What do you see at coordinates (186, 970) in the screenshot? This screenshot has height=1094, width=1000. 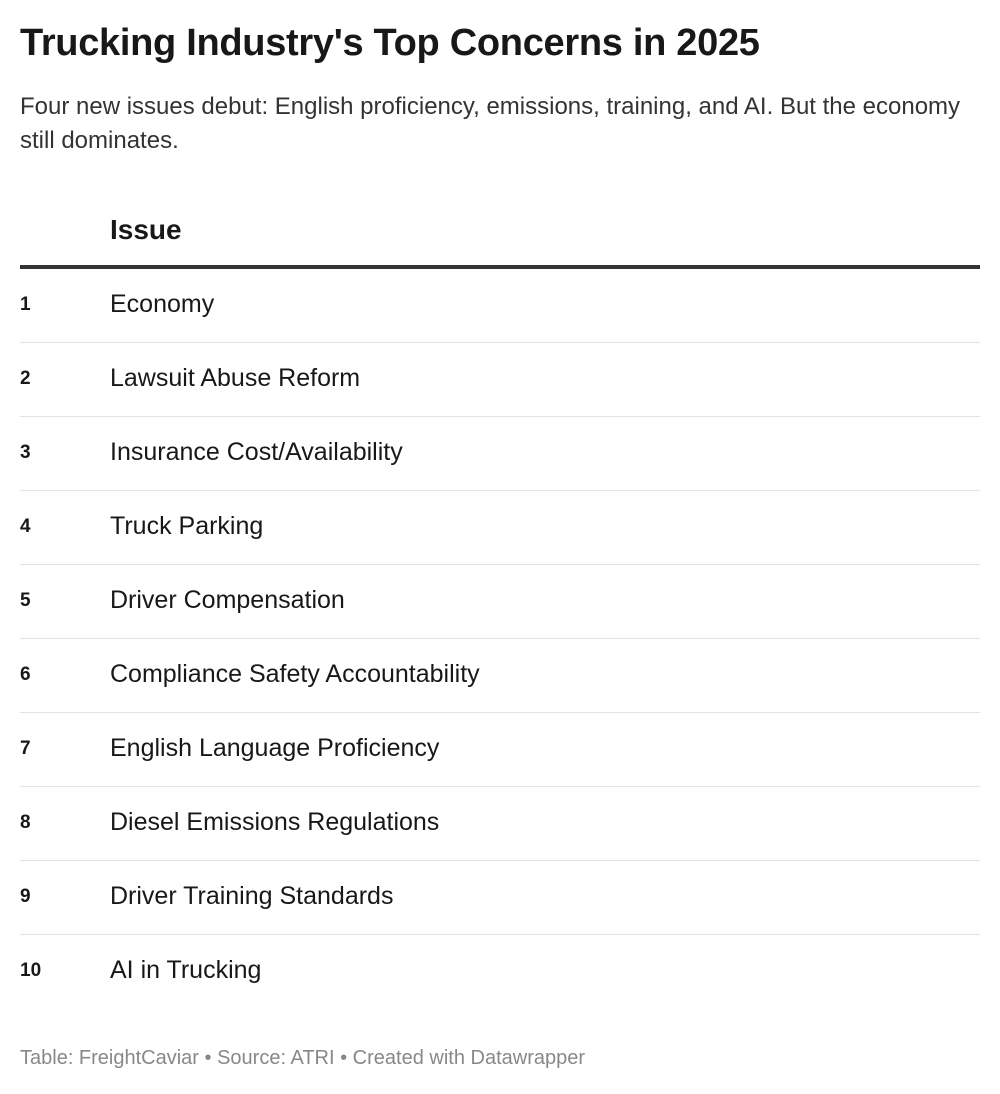 I see `issue-cell: AI in Trucking` at bounding box center [186, 970].